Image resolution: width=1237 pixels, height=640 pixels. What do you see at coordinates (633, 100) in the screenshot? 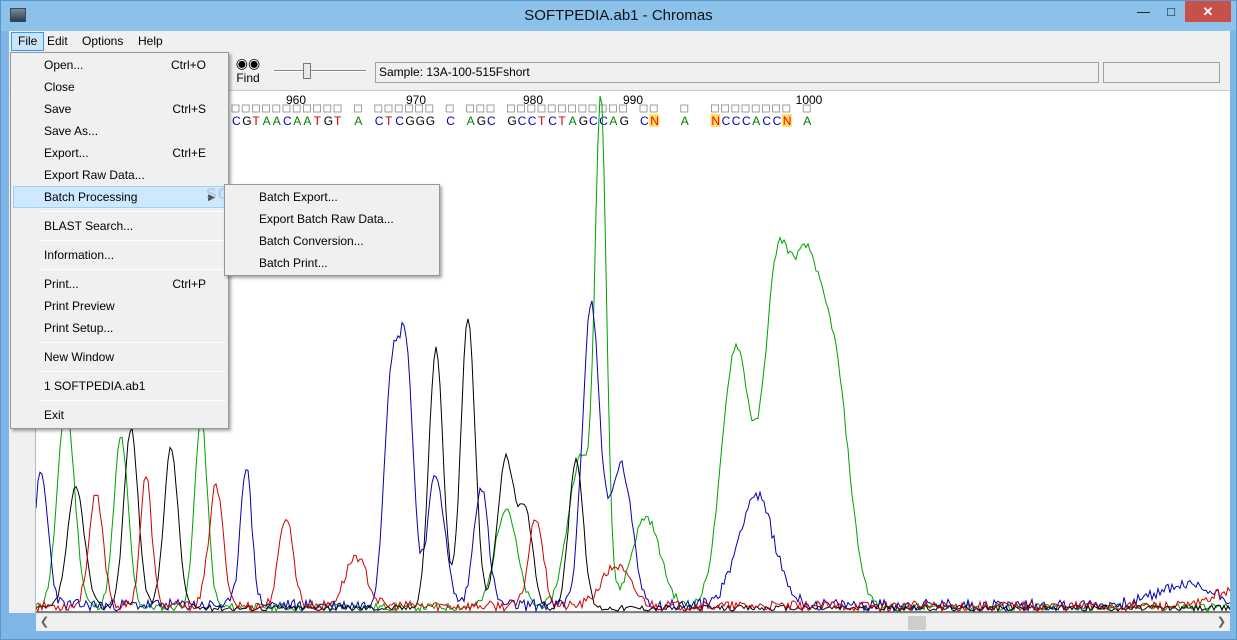
I see `position-label: 990` at bounding box center [633, 100].